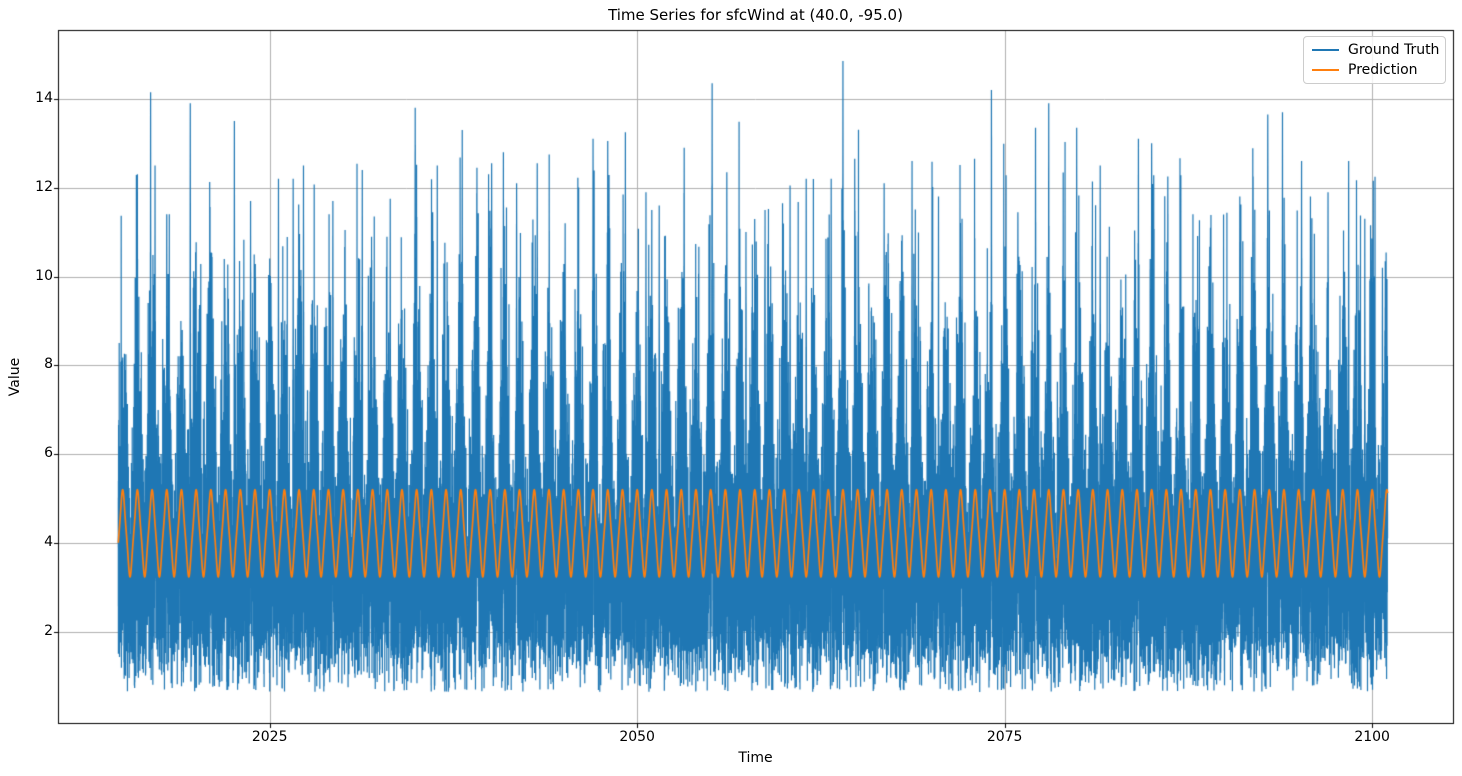 This screenshot has height=776, width=1462. Describe the element at coordinates (755, 15) in the screenshot. I see `chart-title: Time Series for sfcWind at (40.0, -95.0)` at that location.